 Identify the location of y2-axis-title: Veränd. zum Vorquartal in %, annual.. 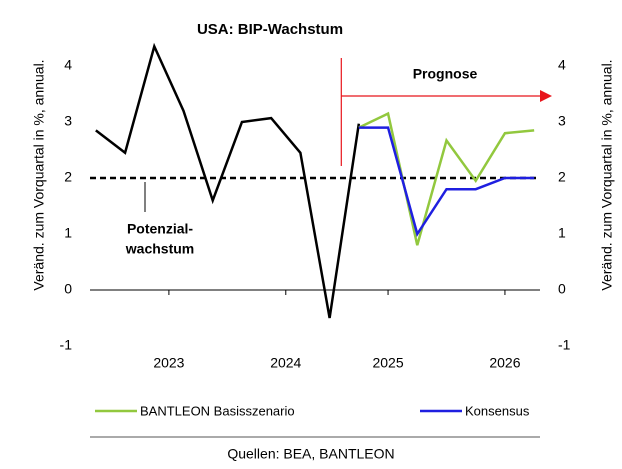
(607, 174).